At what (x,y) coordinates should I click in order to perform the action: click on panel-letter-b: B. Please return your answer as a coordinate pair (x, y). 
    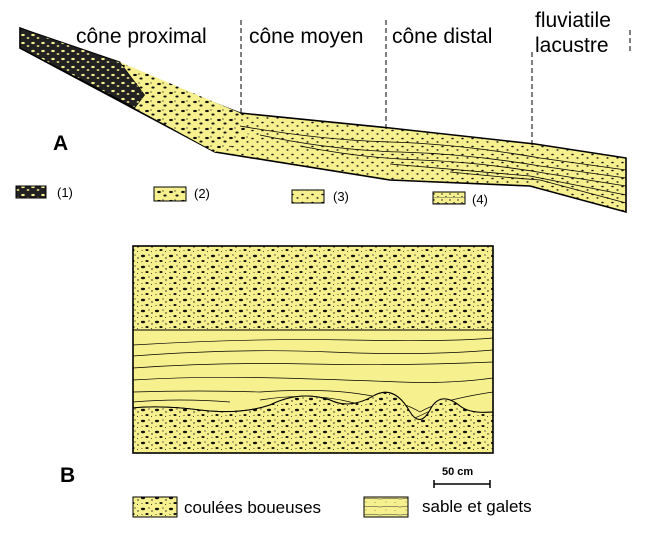
    Looking at the image, I should click on (67, 475).